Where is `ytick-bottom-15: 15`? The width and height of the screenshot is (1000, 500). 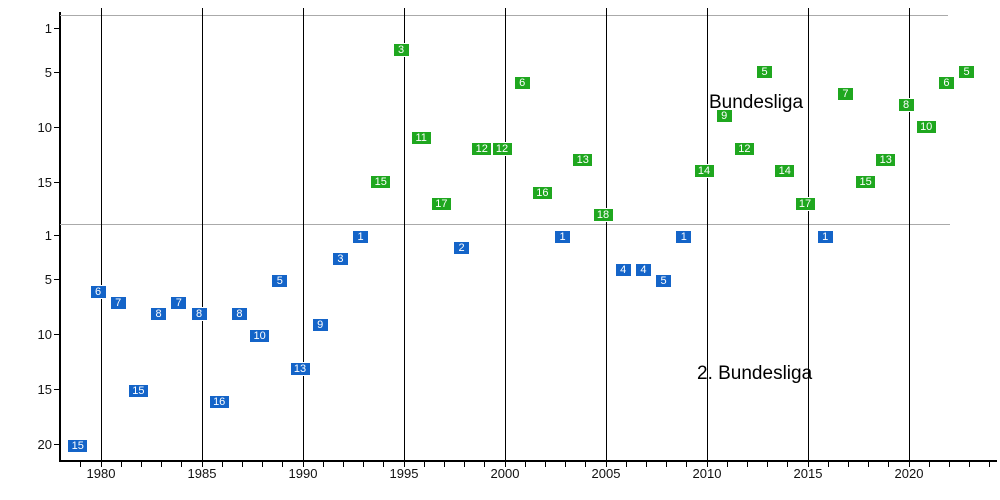 ytick-bottom-15: 15 is located at coordinates (44, 389).